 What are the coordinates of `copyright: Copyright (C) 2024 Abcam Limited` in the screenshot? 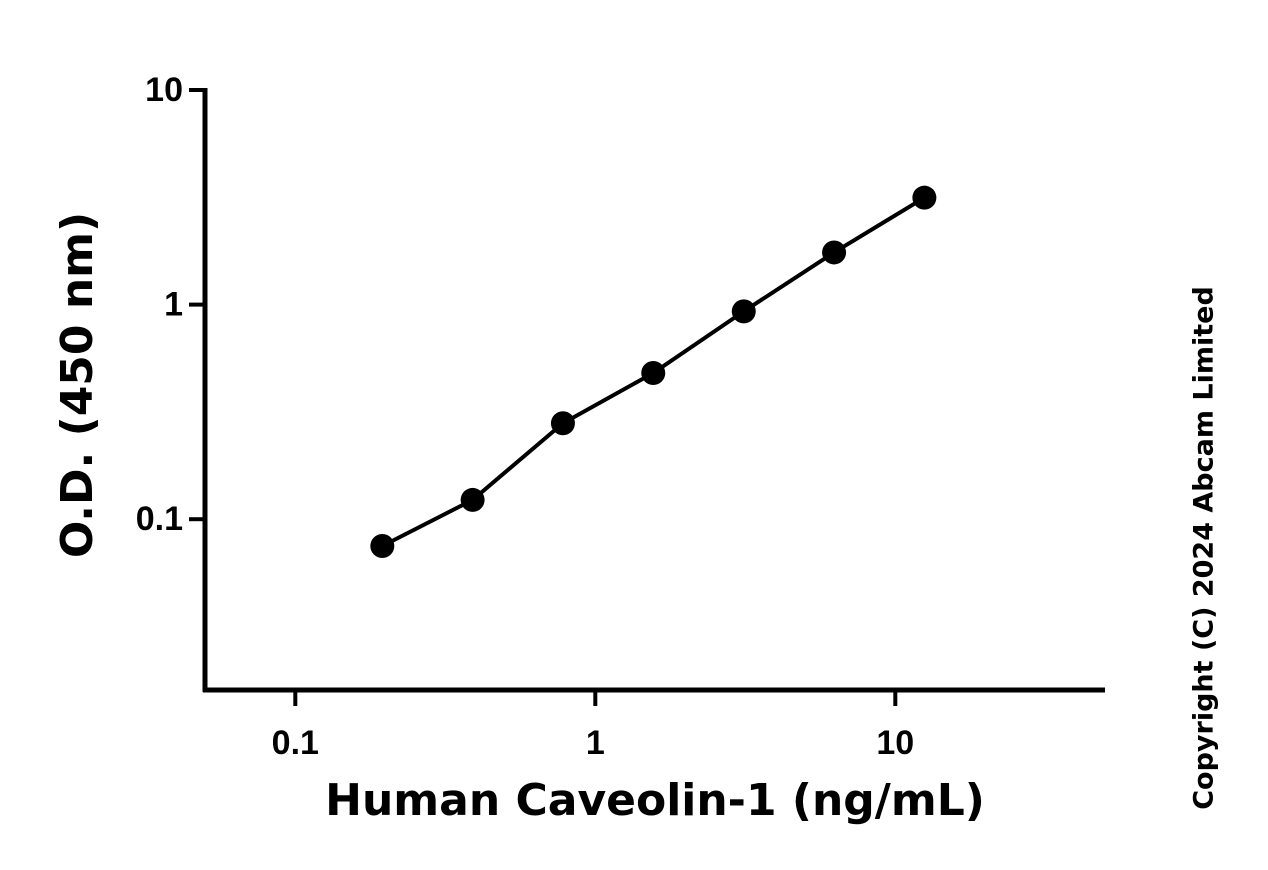 It's located at (1204, 548).